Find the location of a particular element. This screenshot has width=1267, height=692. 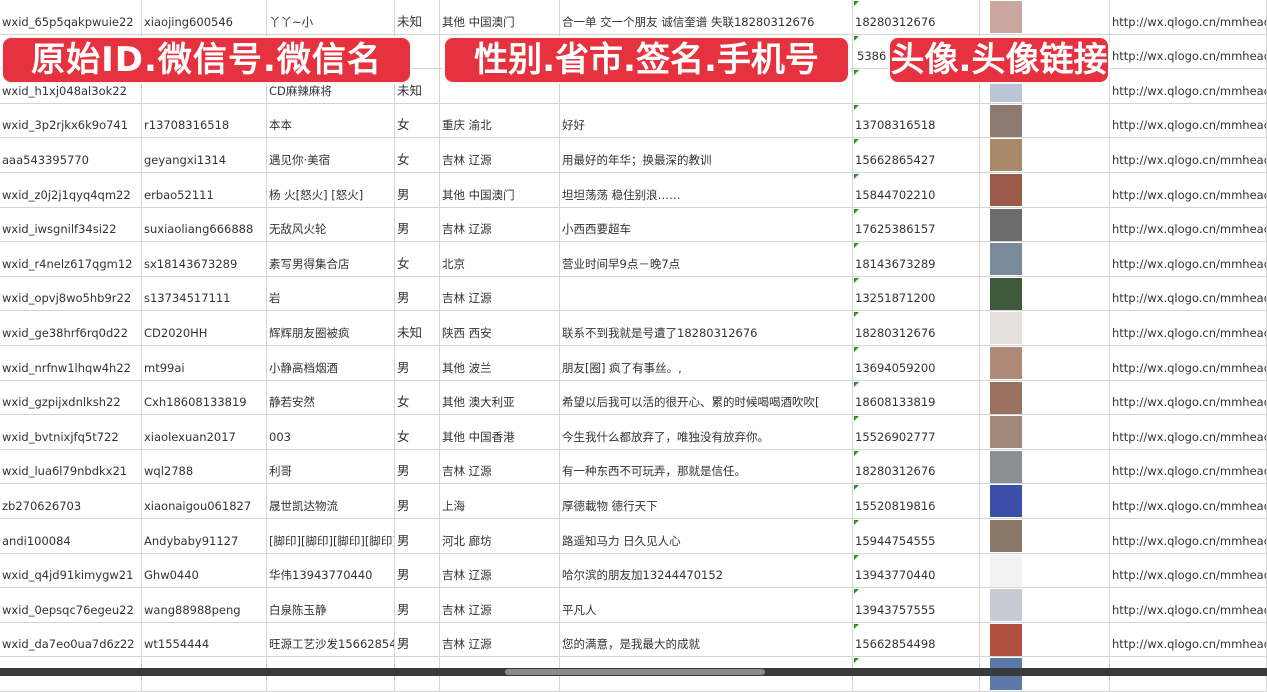

cell-wechat-id: r13708316518 is located at coordinates (204, 120).